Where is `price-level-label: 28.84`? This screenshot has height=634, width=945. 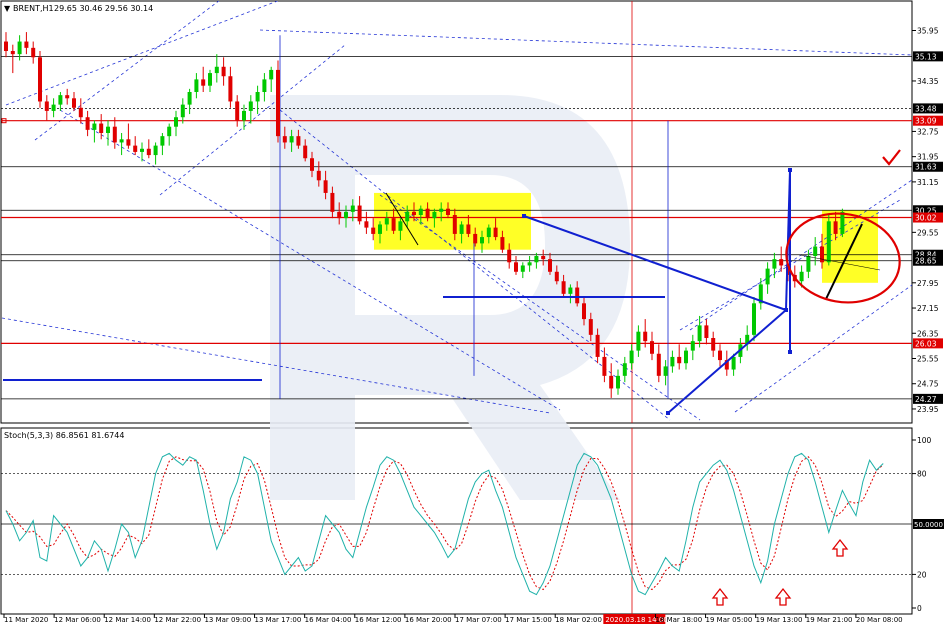 price-level-label: 28.84 is located at coordinates (926, 255).